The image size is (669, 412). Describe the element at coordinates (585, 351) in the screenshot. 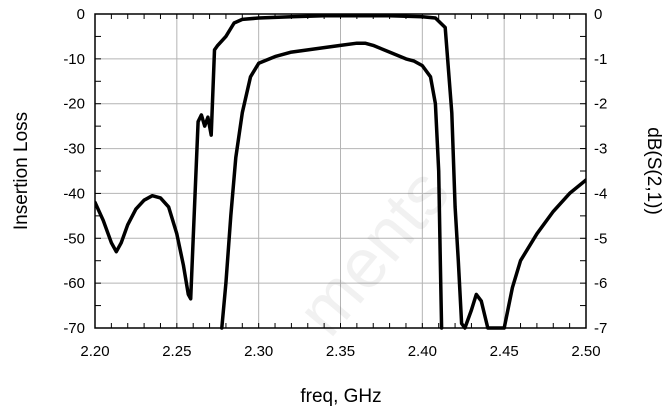

I see `x-tick-label: 2.50` at that location.